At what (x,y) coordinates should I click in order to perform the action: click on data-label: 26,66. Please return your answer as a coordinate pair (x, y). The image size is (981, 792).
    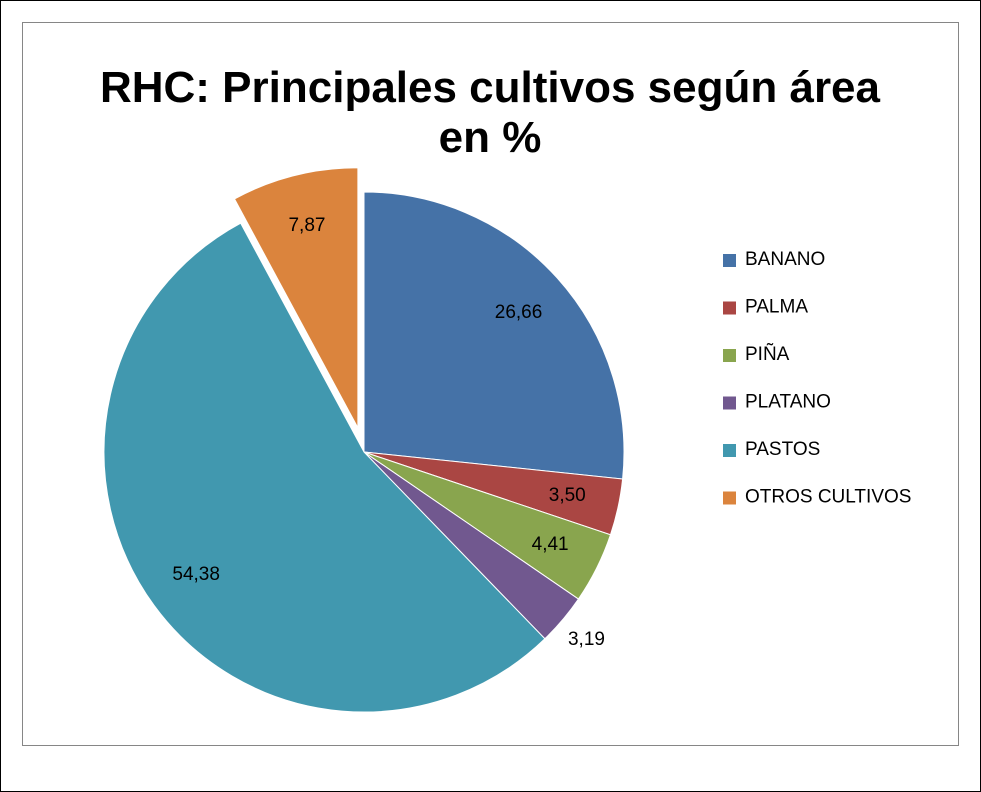
    Looking at the image, I should click on (519, 312).